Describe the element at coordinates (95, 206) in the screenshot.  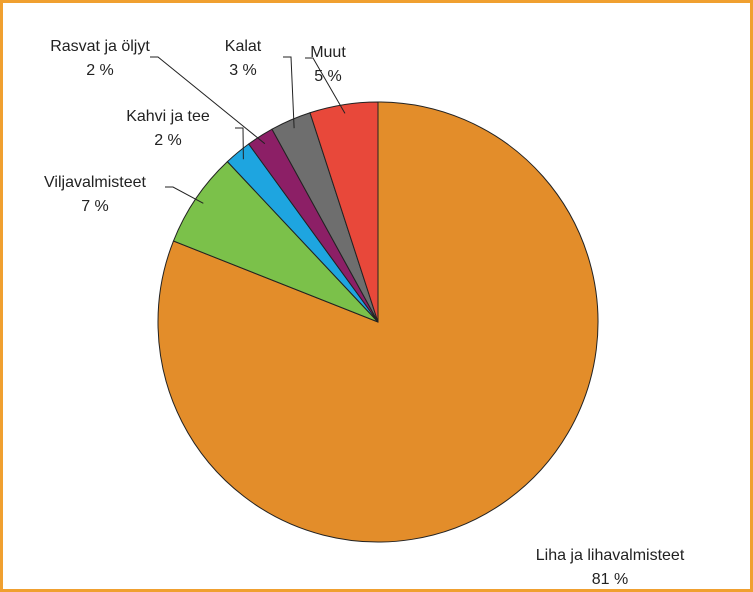
I see `slice-value-label: 7 %` at that location.